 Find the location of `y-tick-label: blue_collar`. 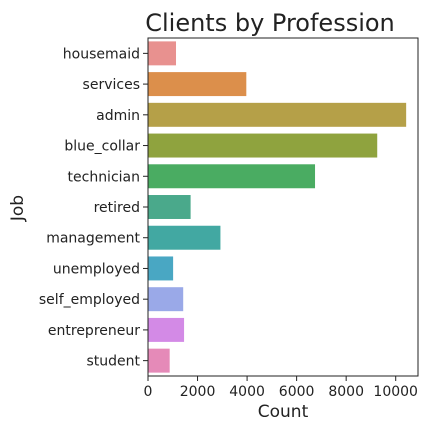

y-tick-label: blue_collar is located at coordinates (102, 147).